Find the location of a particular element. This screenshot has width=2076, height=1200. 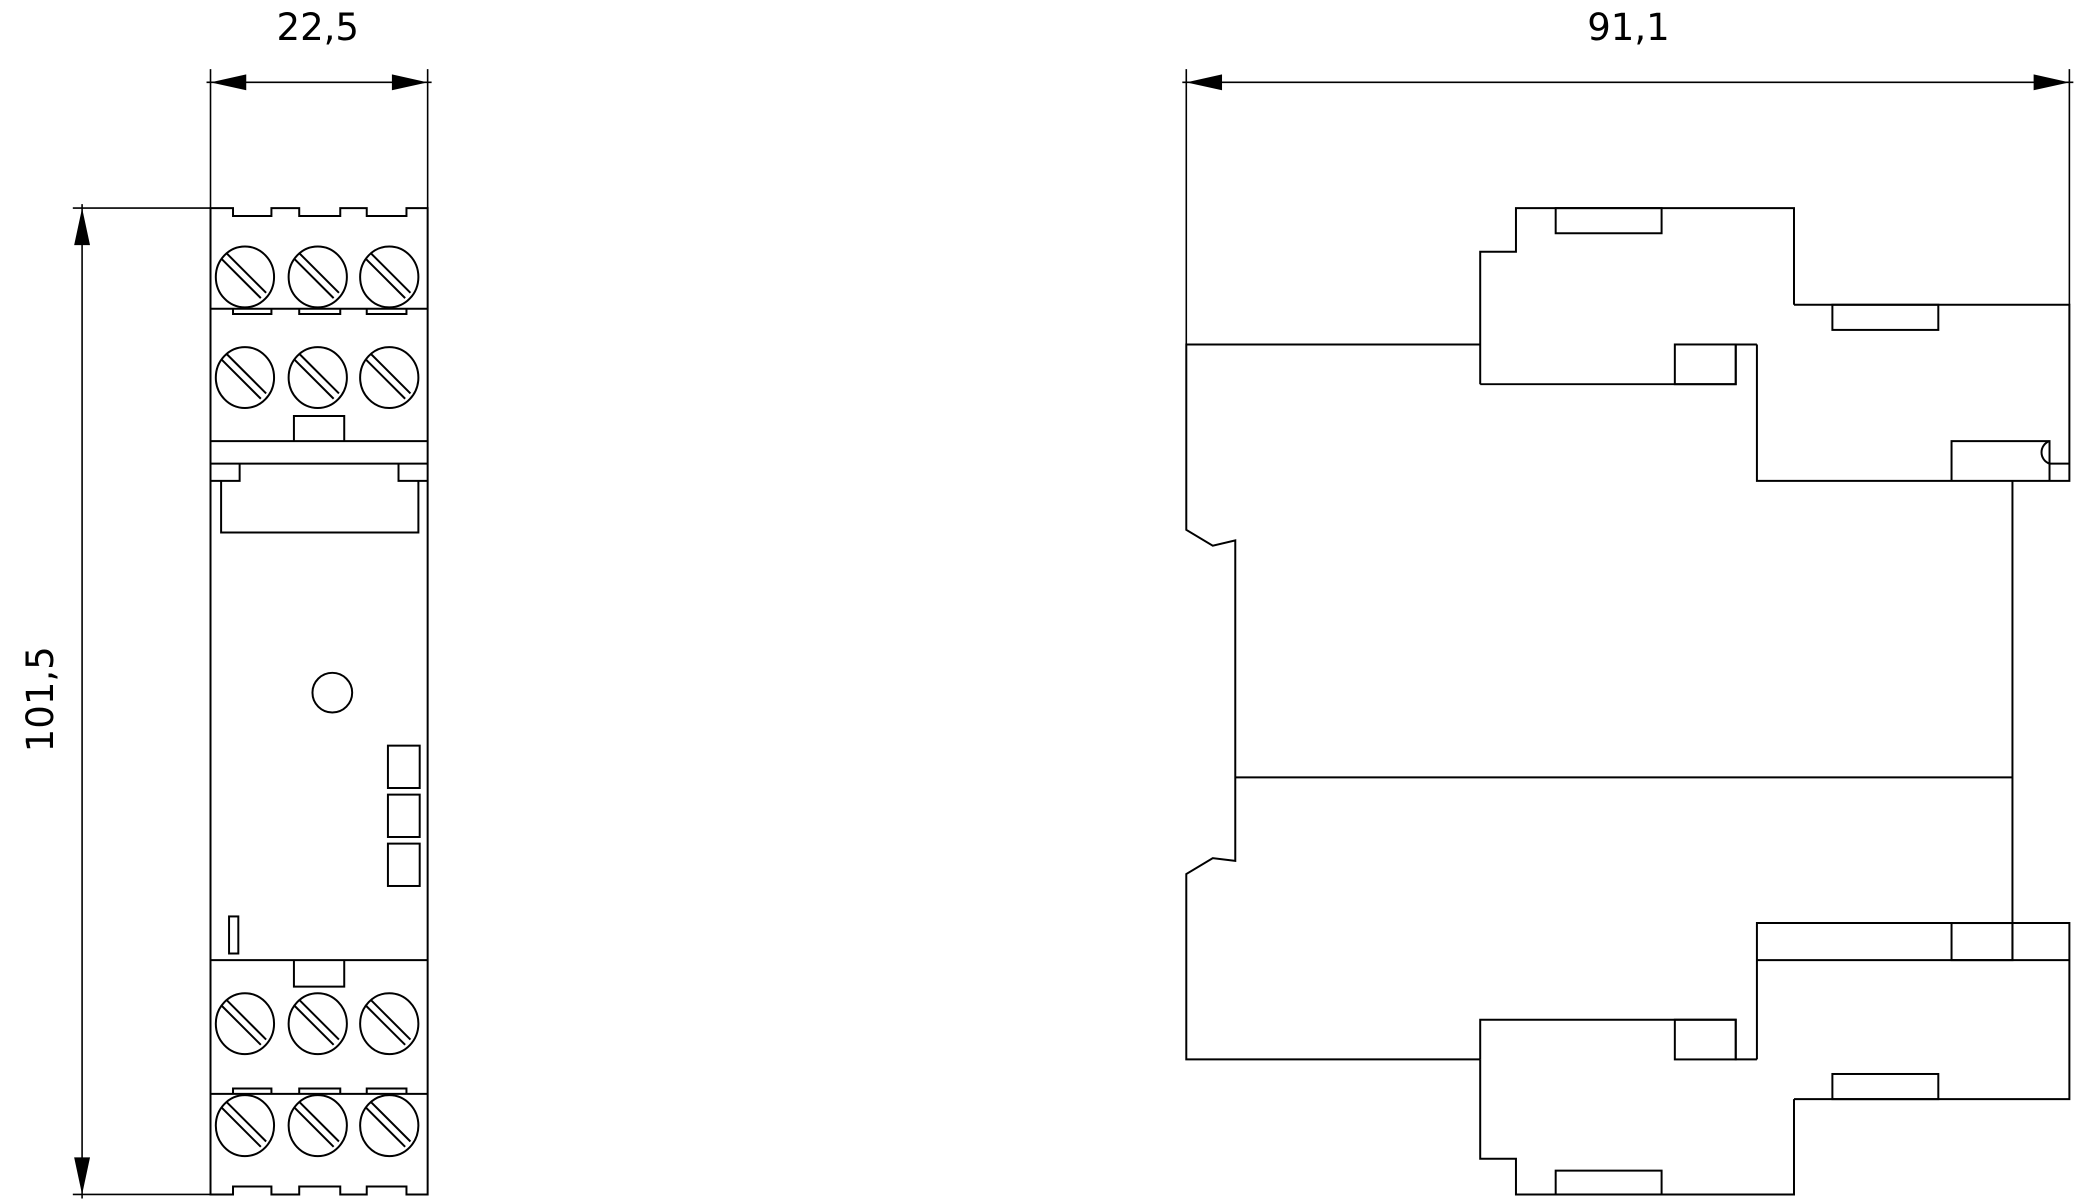

terminal-screws is located at coordinates (317, 701).